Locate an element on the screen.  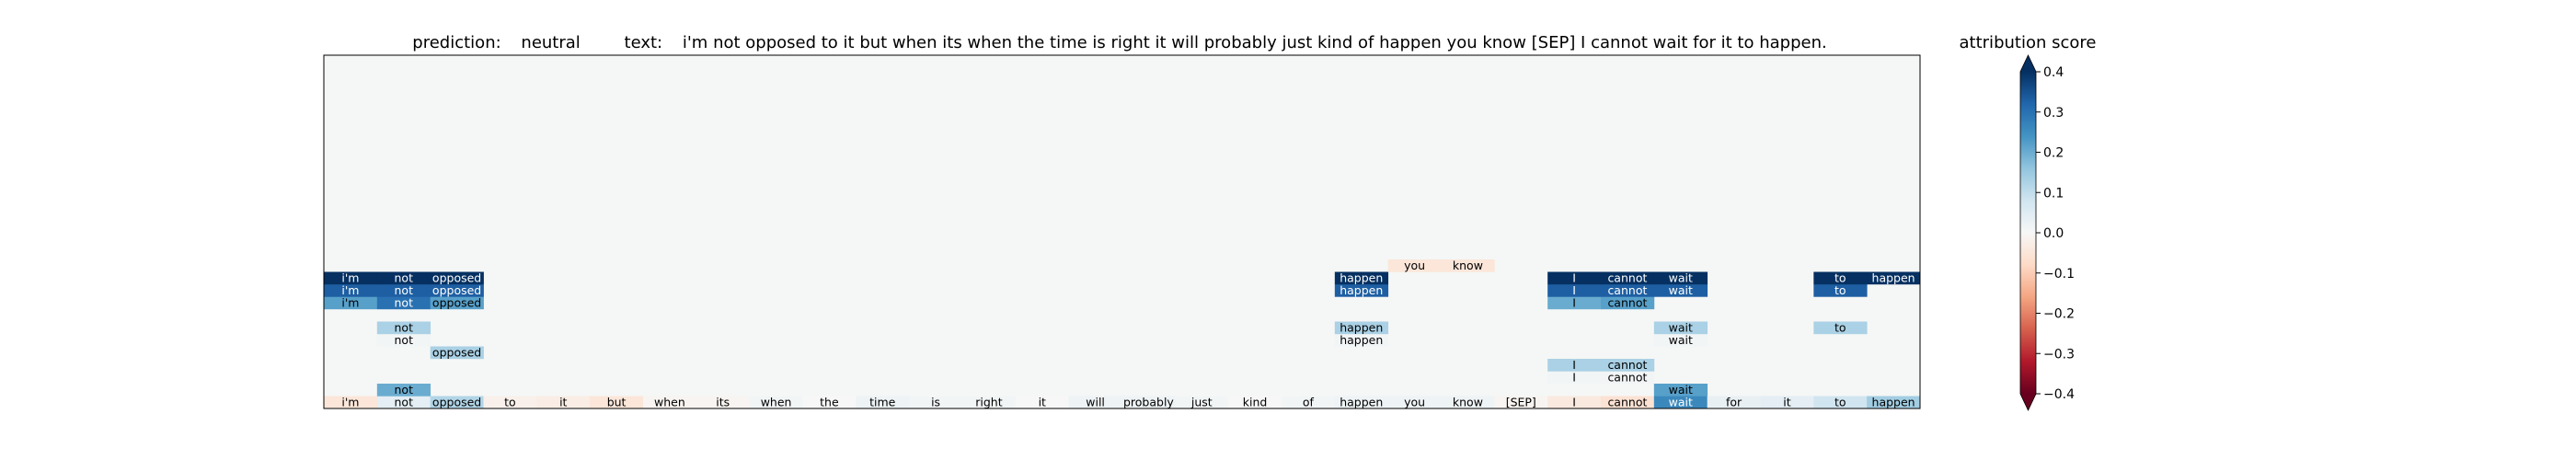
cell-token-label: time is located at coordinates (882, 402).